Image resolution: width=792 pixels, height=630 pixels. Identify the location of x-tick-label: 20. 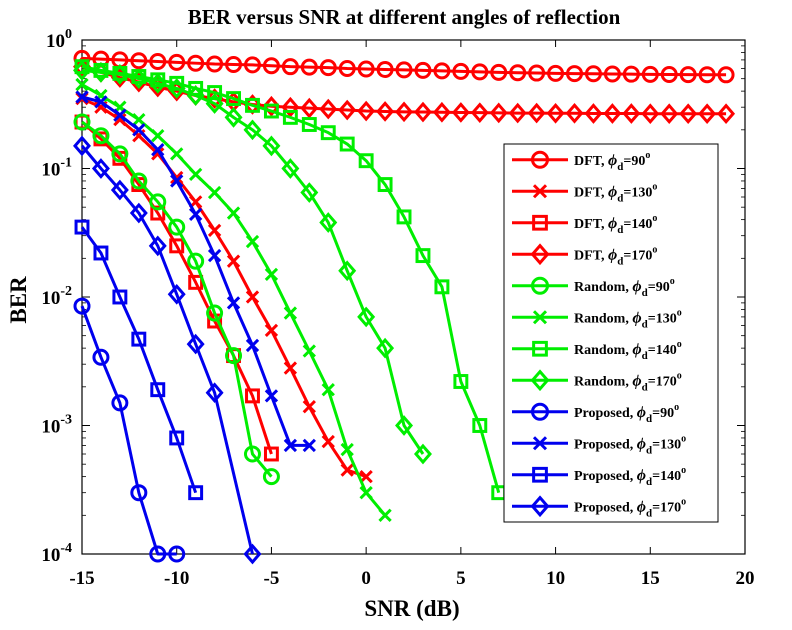
(745, 578).